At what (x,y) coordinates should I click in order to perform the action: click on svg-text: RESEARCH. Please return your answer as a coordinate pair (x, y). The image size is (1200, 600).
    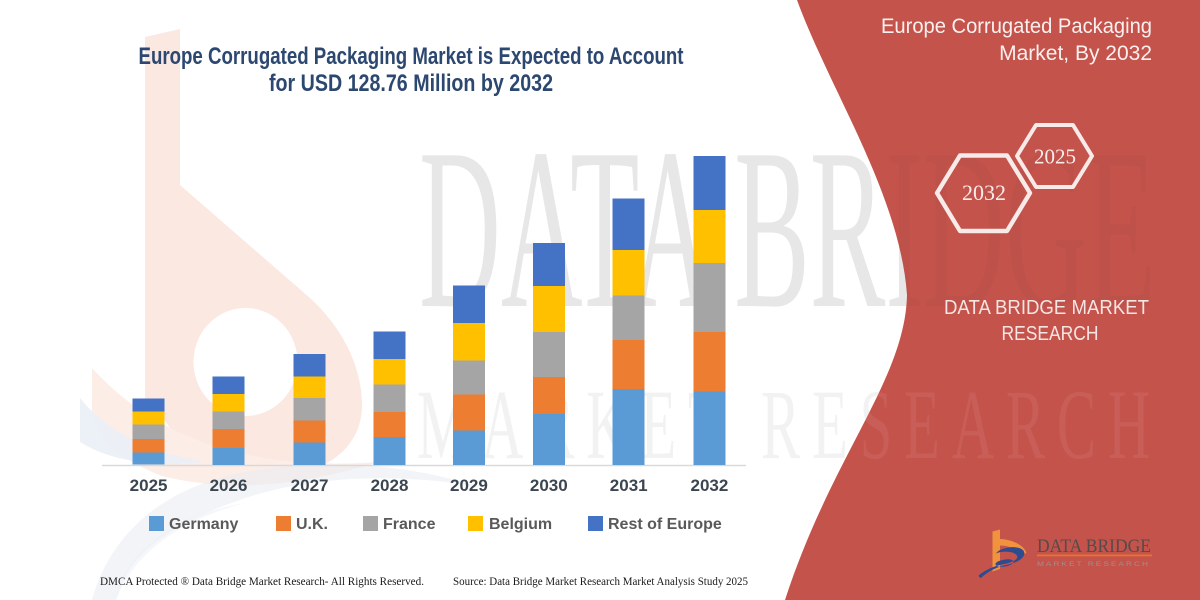
    Looking at the image, I should click on (1050, 334).